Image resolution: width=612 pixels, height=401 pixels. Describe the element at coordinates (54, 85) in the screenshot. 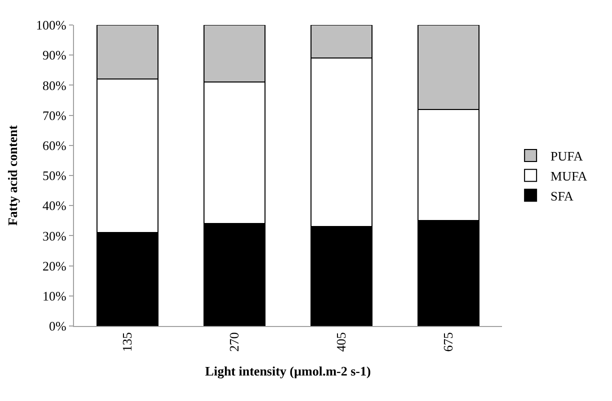

I see `y-tick-label: 80%` at that location.